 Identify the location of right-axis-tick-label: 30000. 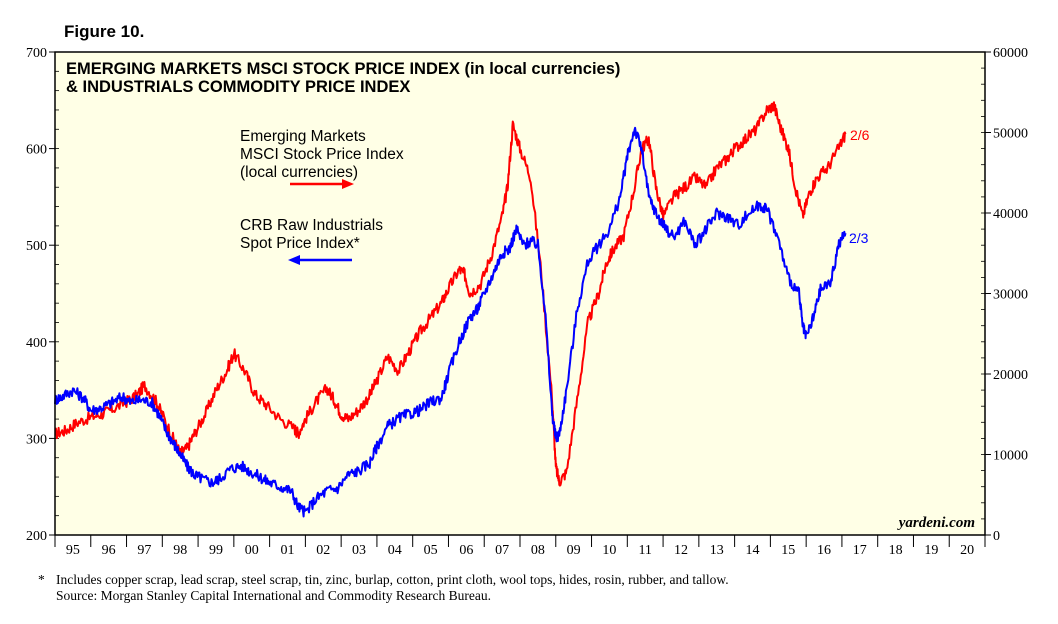
(1010, 295).